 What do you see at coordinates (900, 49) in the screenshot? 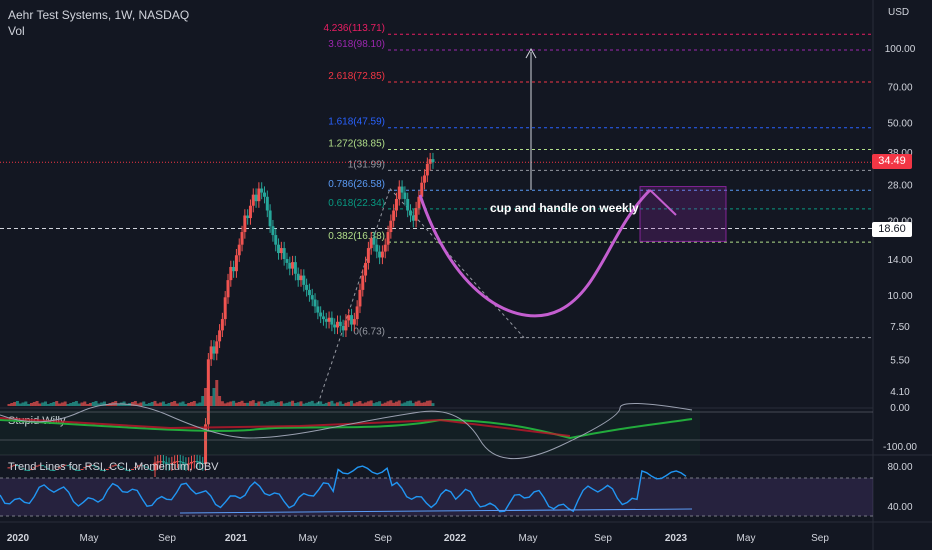
I see `y-tick-label: 100.00` at bounding box center [900, 49].